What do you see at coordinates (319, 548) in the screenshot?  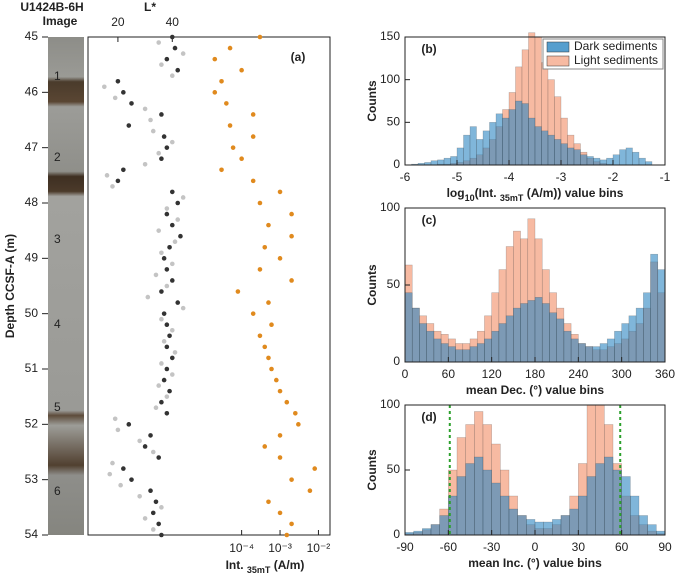 I see `x-tick-label: 10⁻²` at bounding box center [319, 548].